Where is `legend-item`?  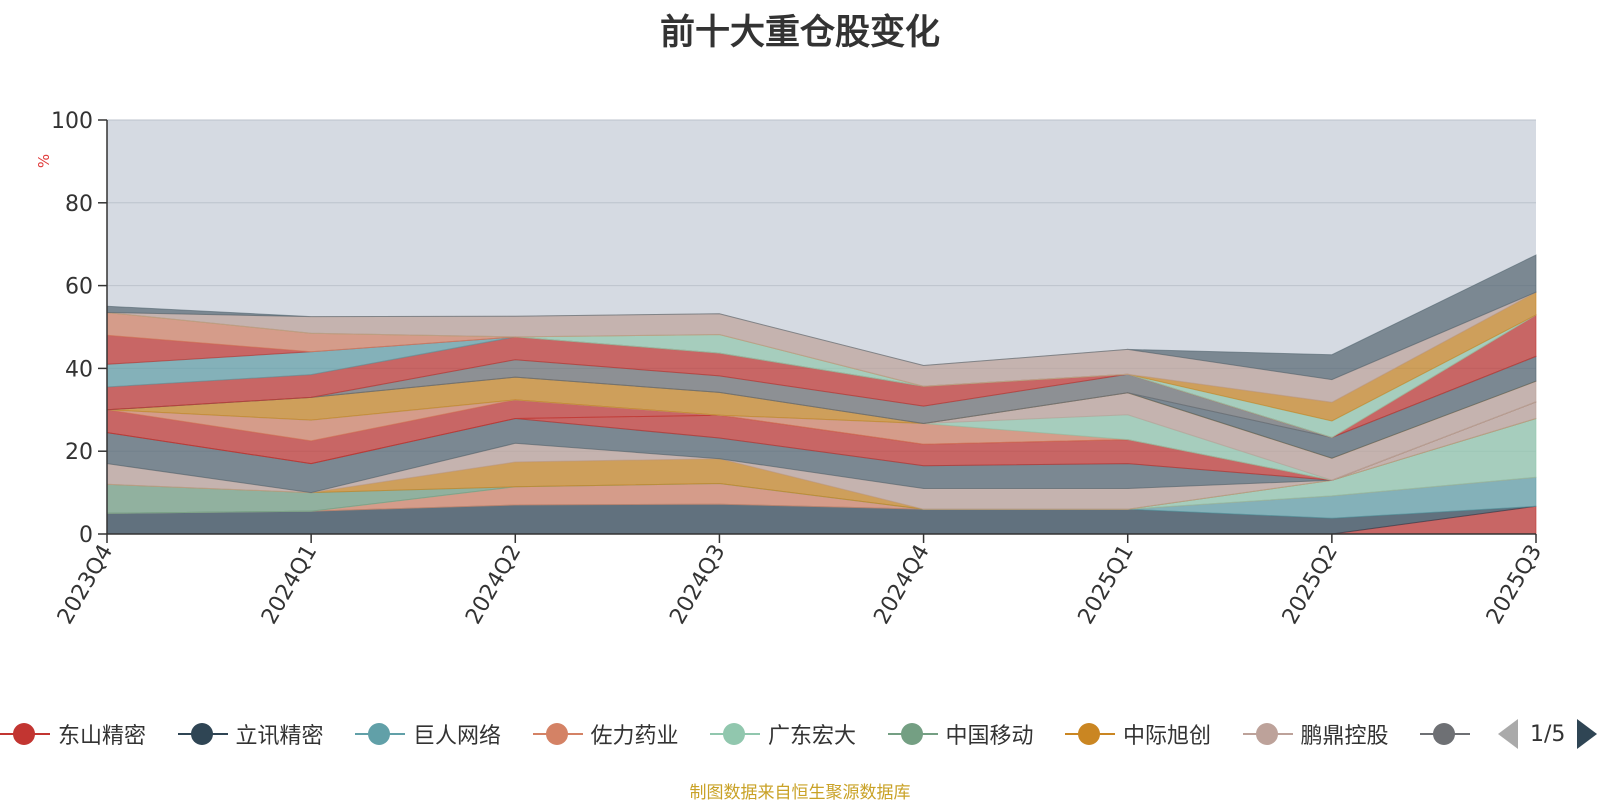
legend-item is located at coordinates (1449, 734).